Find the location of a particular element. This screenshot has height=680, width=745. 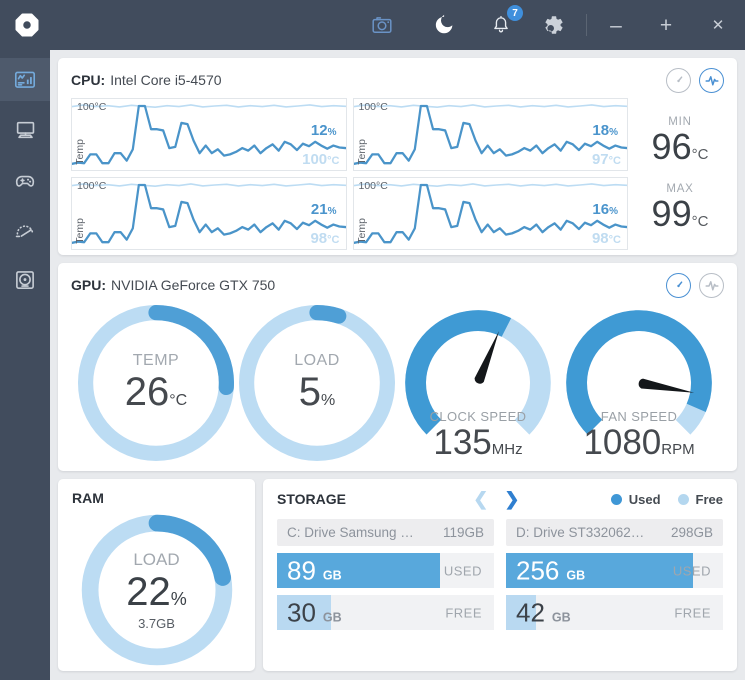

free-tag: FREE is located at coordinates (692, 612).